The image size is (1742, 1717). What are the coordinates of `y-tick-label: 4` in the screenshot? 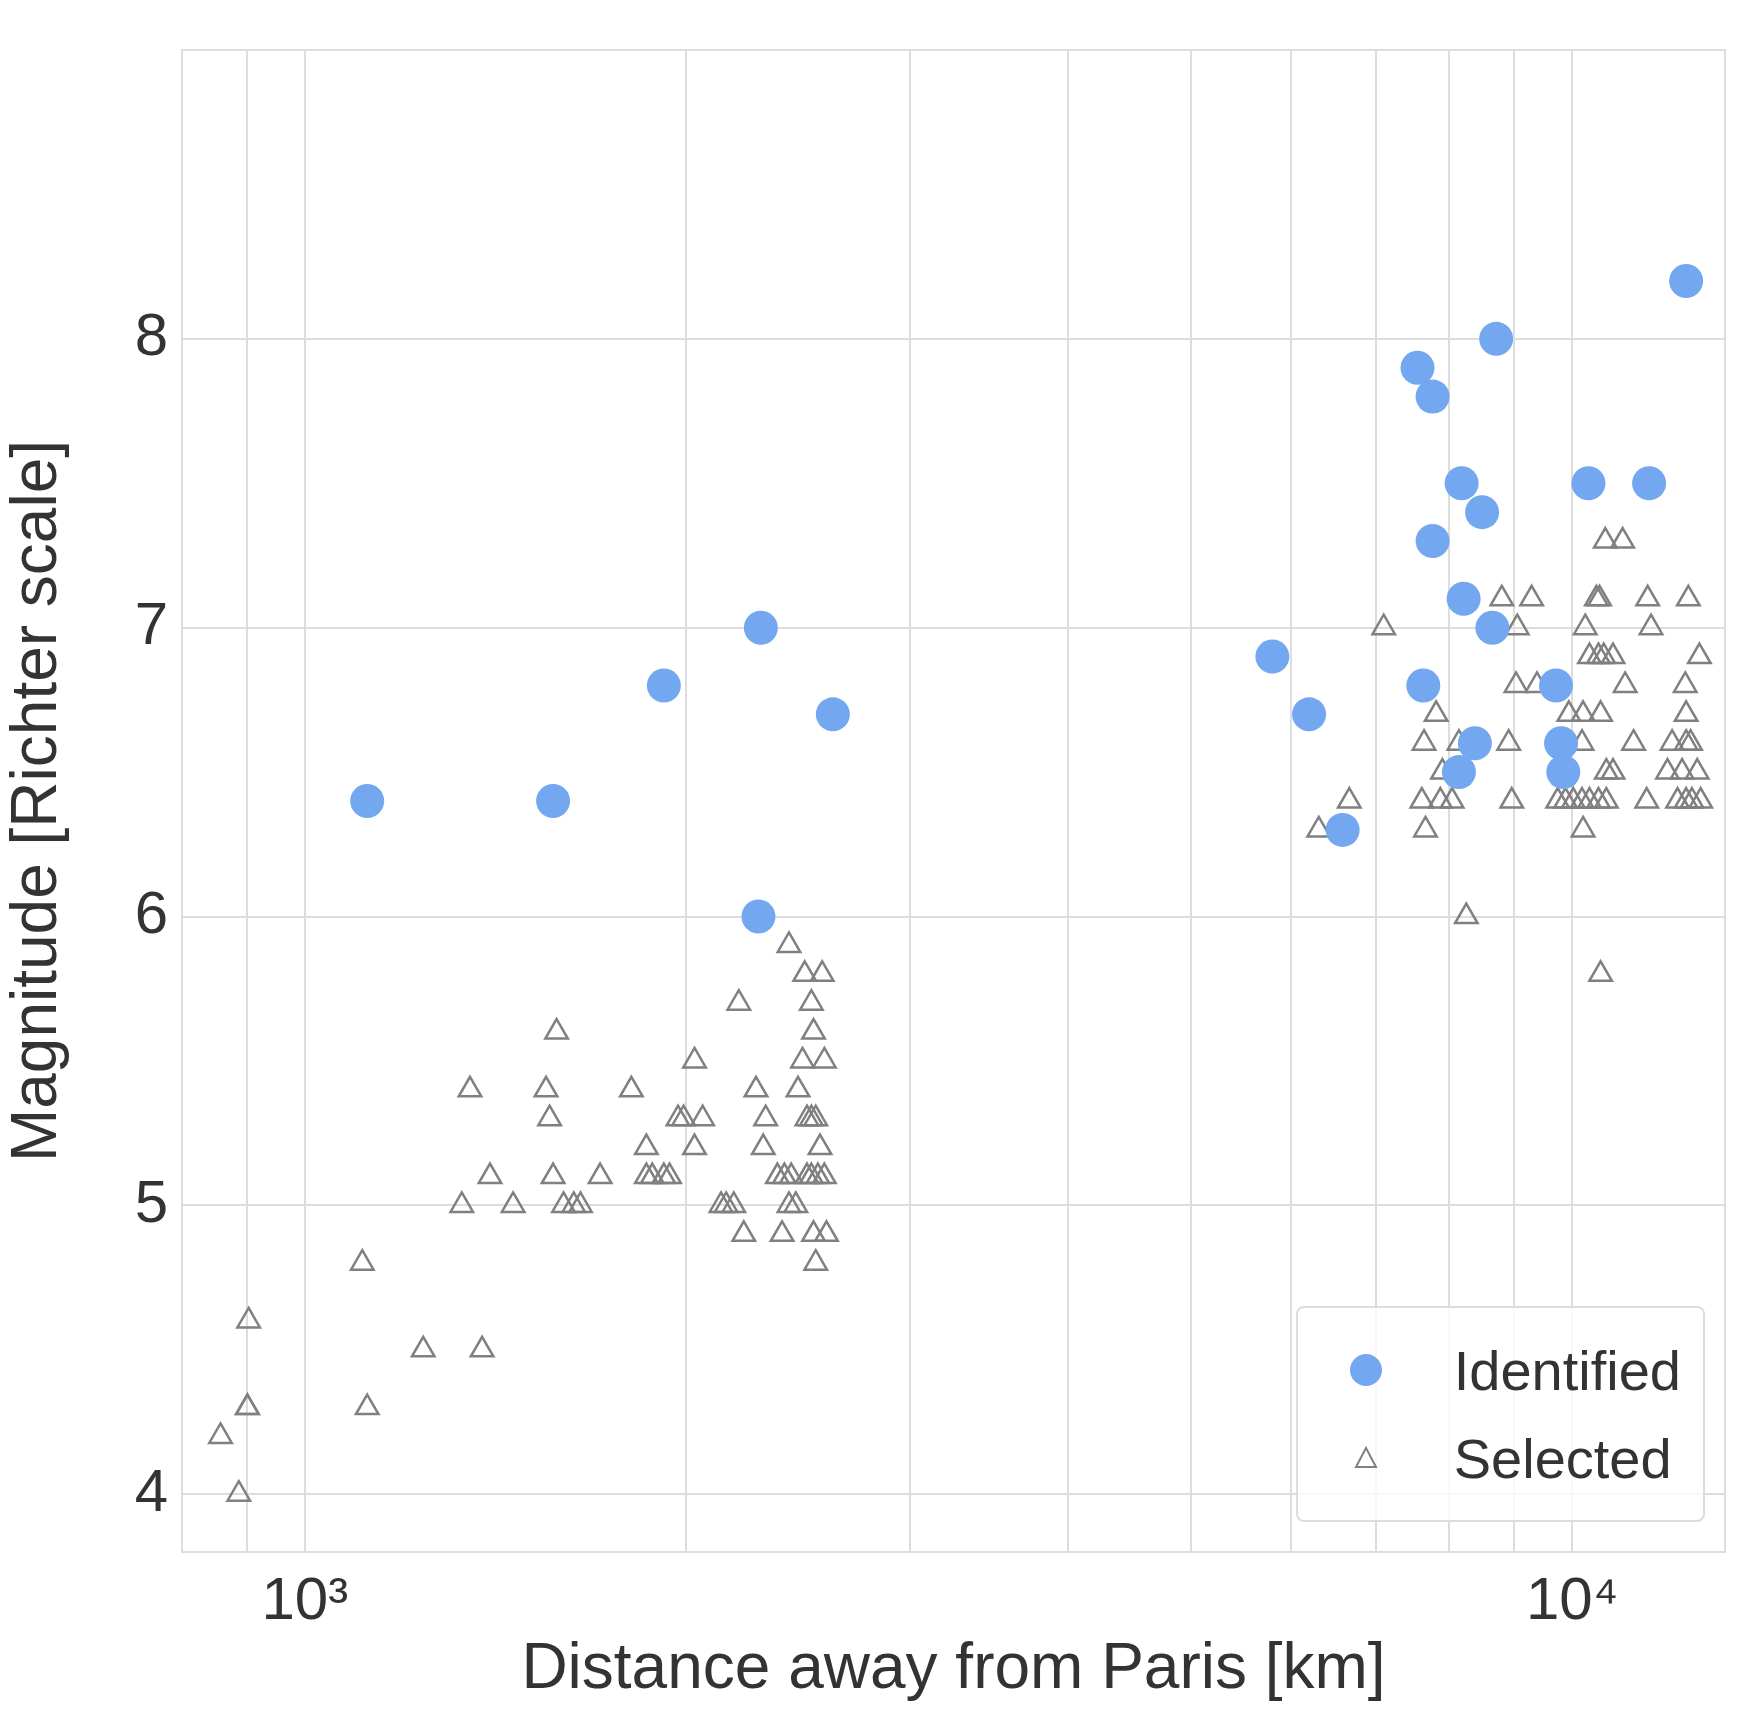 It's located at (151, 1490).